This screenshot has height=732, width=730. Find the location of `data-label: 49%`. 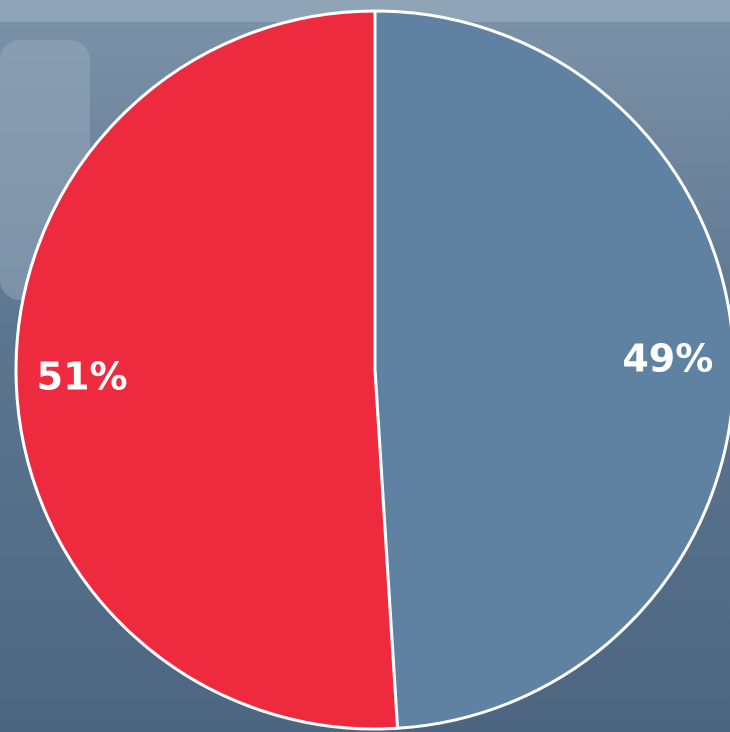

data-label: 49% is located at coordinates (667, 358).